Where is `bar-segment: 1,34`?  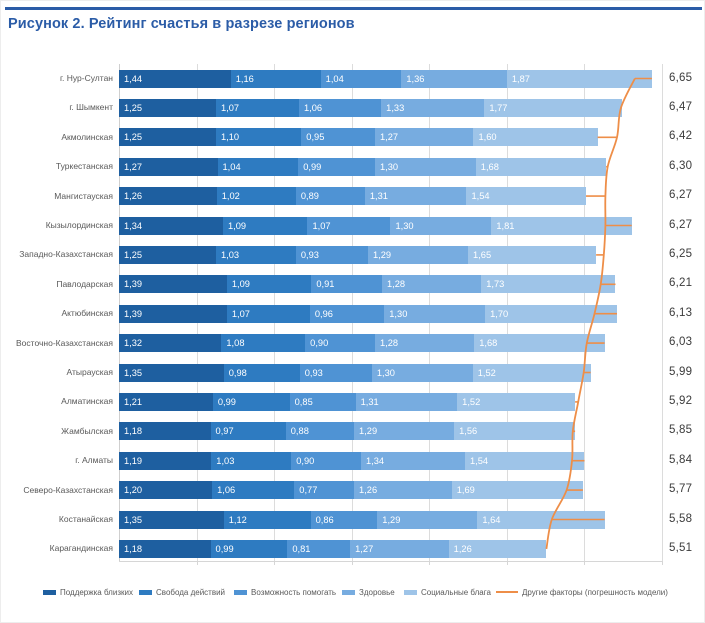
bar-segment: 1,34 is located at coordinates (413, 460).